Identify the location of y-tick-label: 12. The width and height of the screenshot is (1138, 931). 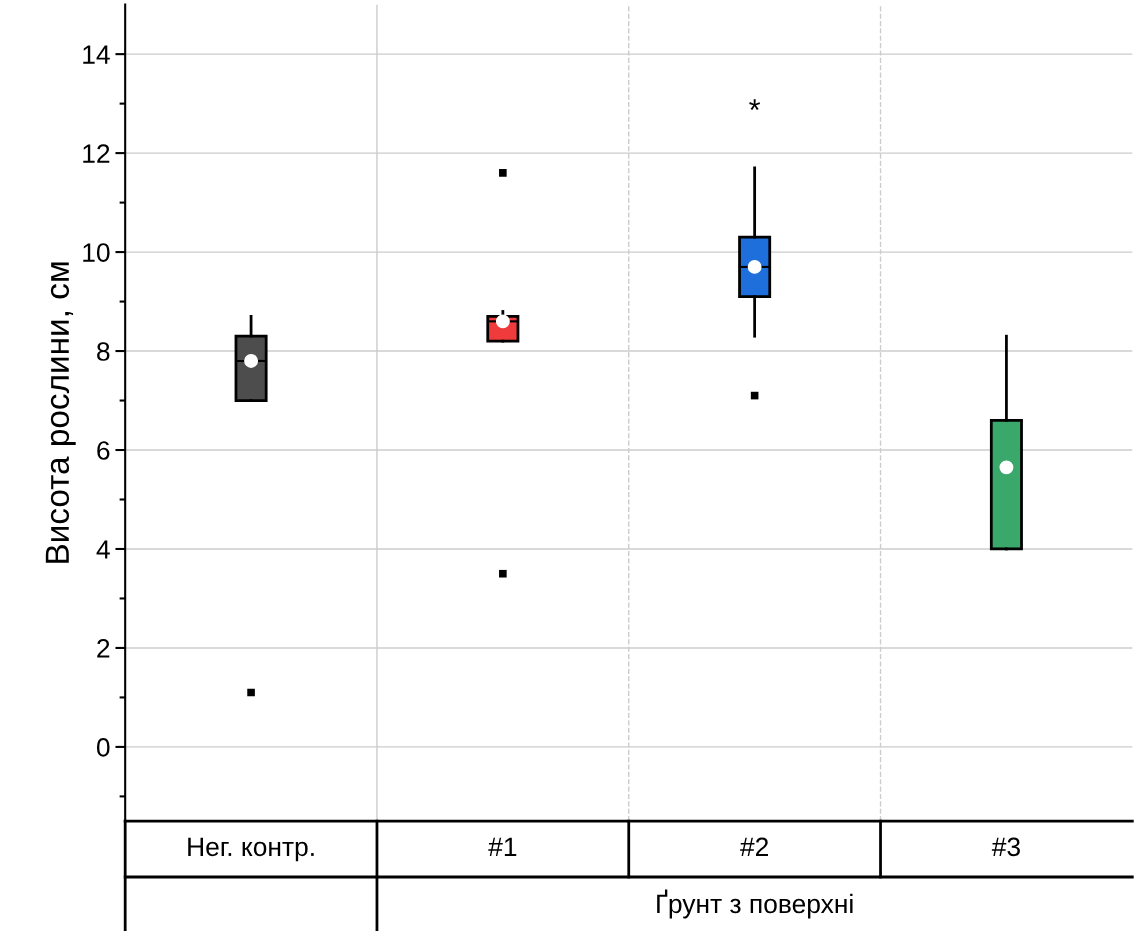
(96, 153).